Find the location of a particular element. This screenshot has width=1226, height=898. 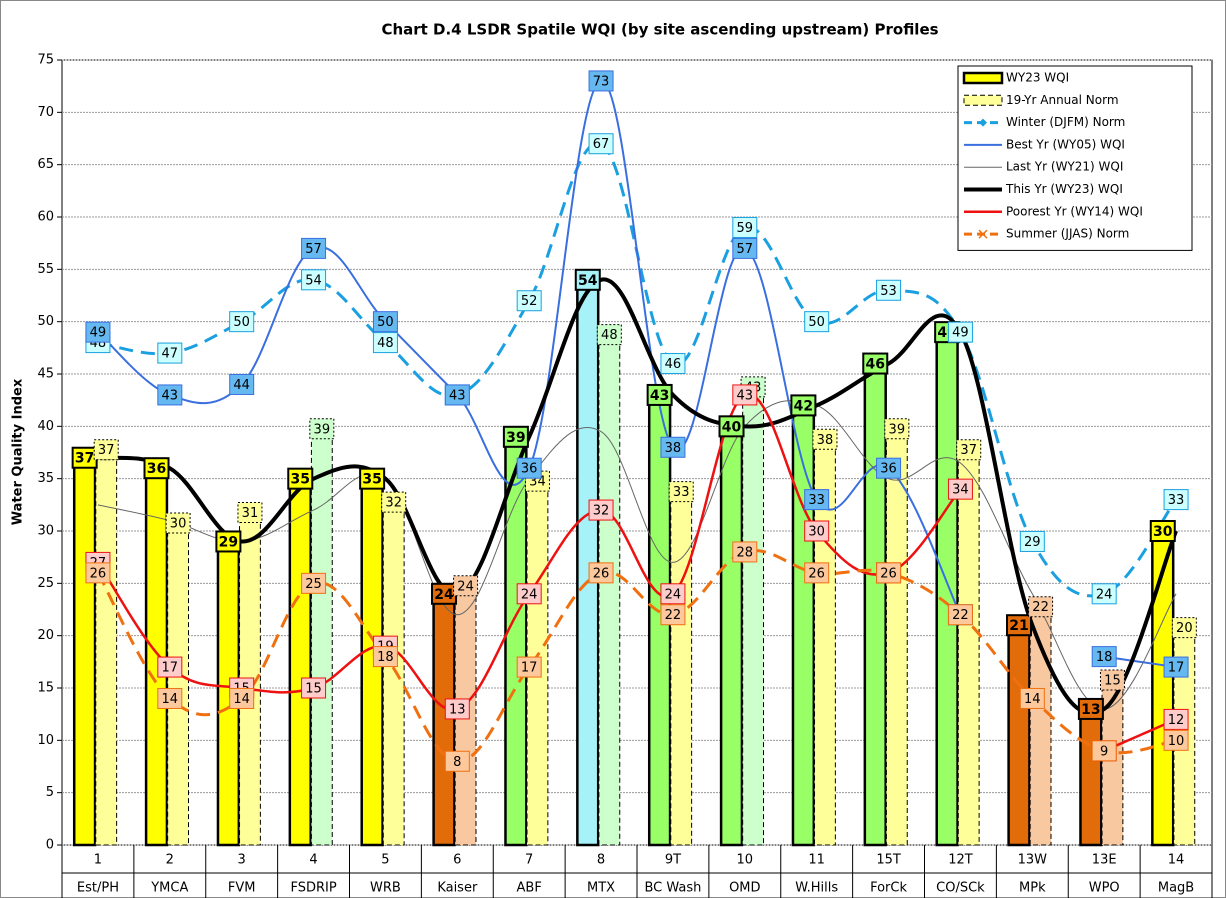

data-label-group: 42 is located at coordinates (803, 405).